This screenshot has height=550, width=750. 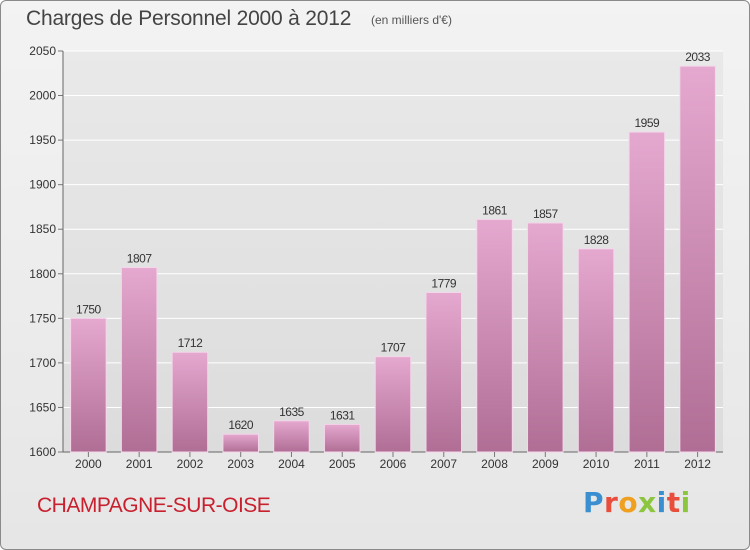 I want to click on x-tick-label: 2004, so click(x=291, y=464).